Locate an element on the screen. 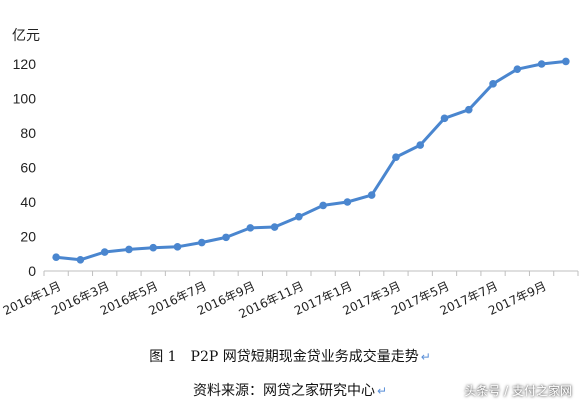 This screenshot has width=580, height=408. figure-caption: 图 1 P2P 网贷短期现金贷业务成交量走势 ↵ is located at coordinates (290, 356).